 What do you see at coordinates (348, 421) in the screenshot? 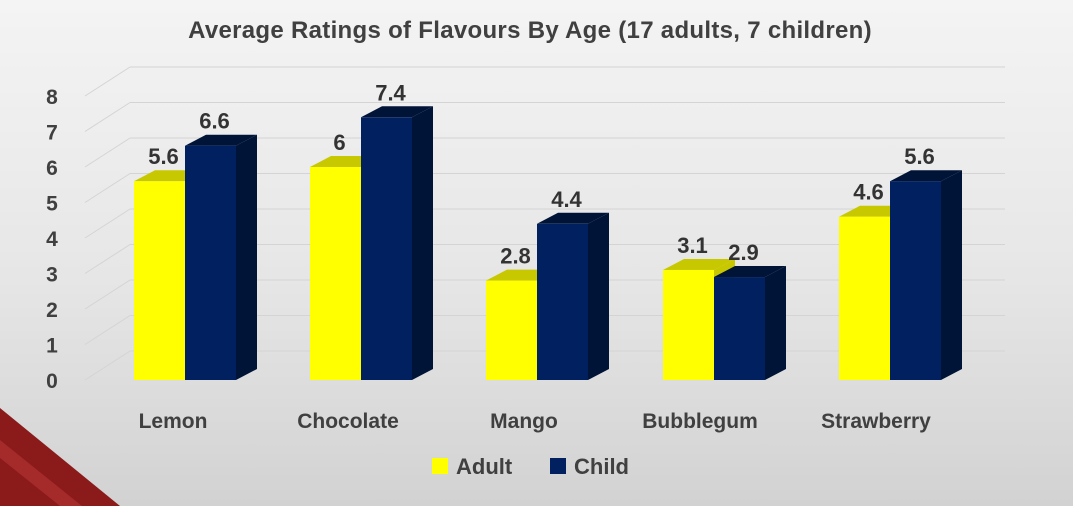
I see `x-tick-label: Chocolate` at bounding box center [348, 421].